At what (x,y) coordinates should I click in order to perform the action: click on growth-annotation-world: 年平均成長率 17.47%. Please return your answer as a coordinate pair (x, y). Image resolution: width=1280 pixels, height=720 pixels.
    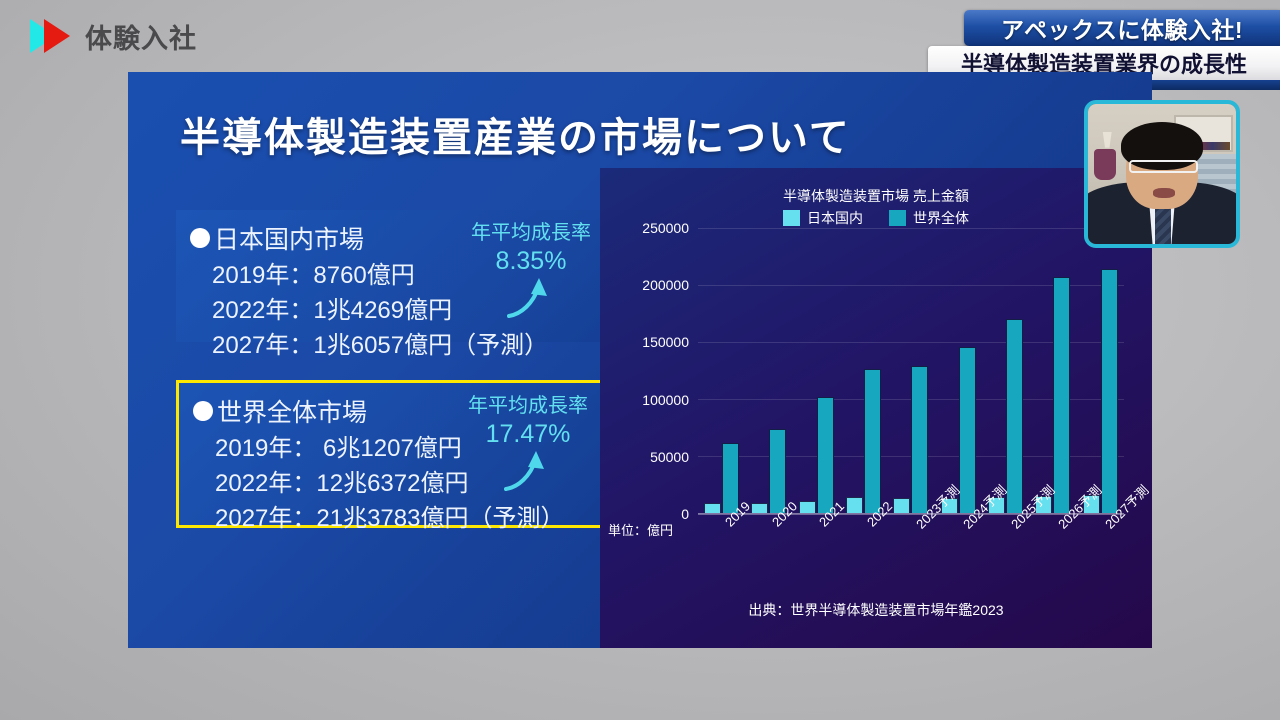
    Looking at the image, I should click on (528, 443).